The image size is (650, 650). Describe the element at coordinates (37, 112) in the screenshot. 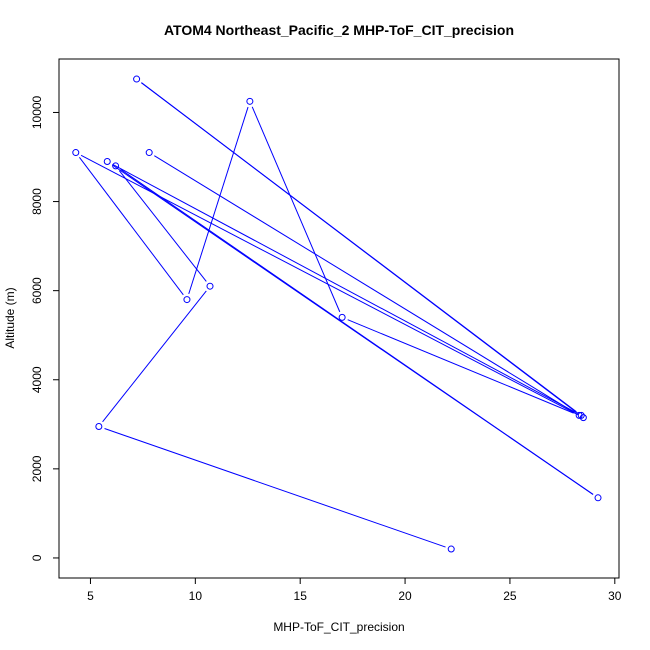

I see `y-tick-label: 10000` at that location.